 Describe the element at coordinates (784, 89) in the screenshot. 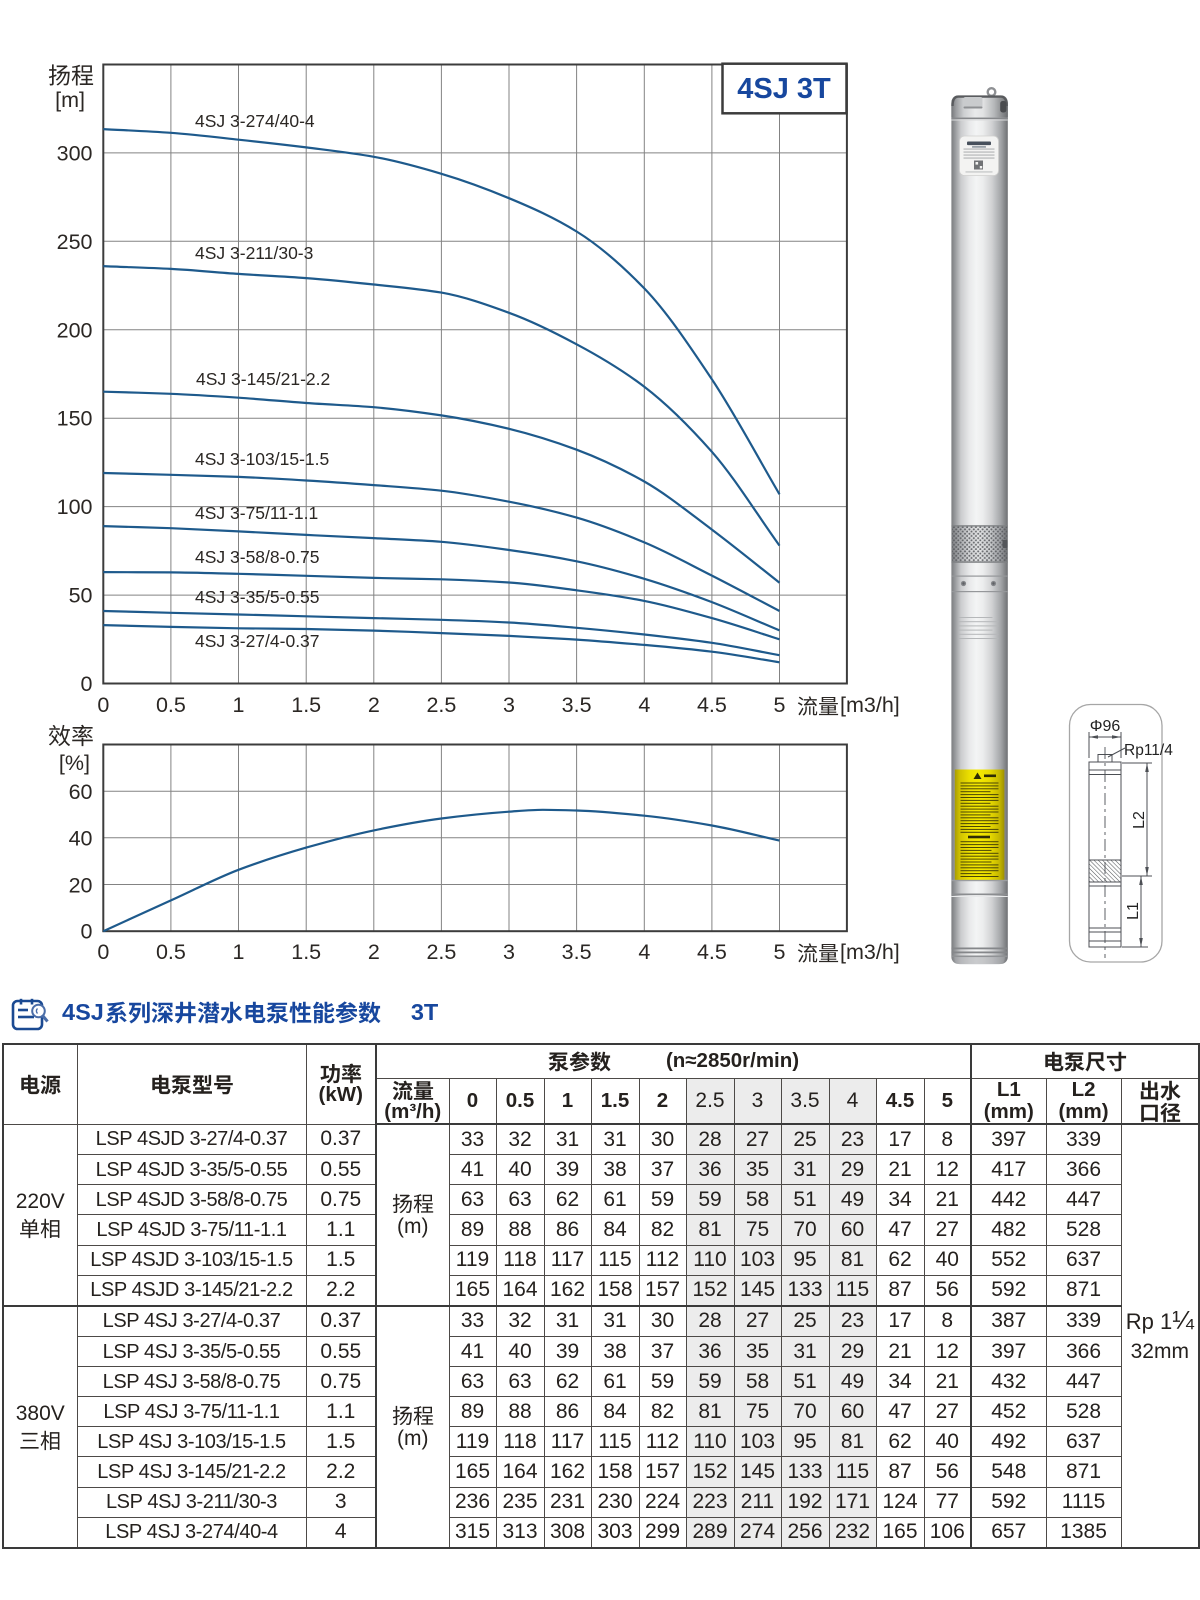

I see `svg-text: 4SJ 3T` at that location.